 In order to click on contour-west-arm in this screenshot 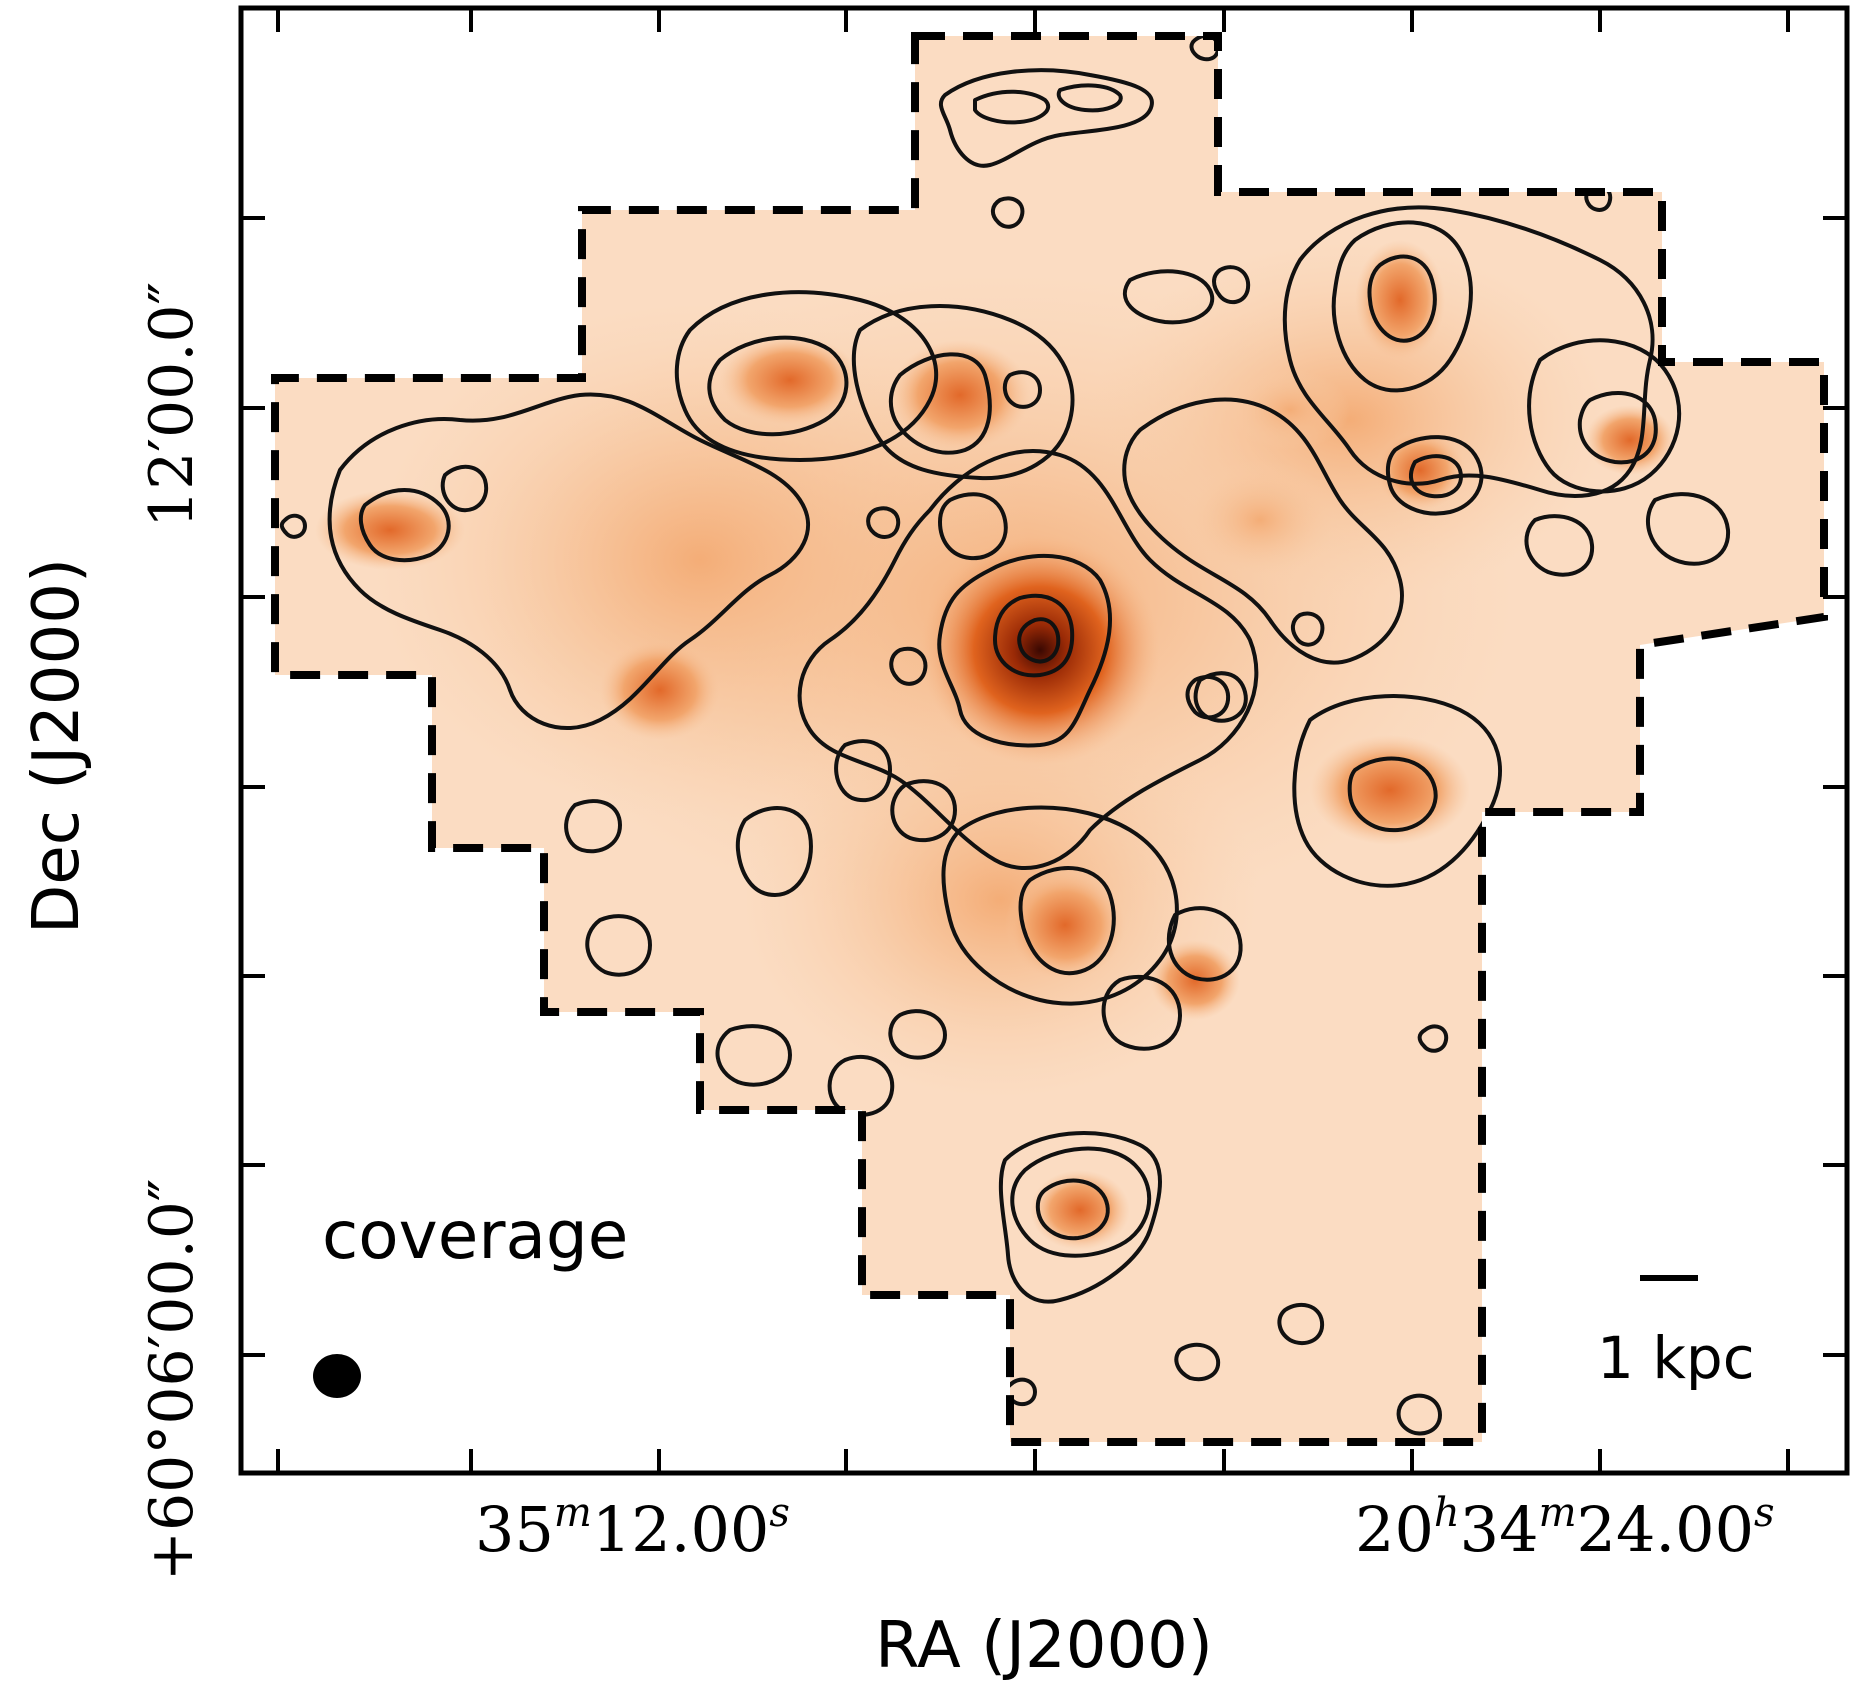, I will do `click(569, 561)`.